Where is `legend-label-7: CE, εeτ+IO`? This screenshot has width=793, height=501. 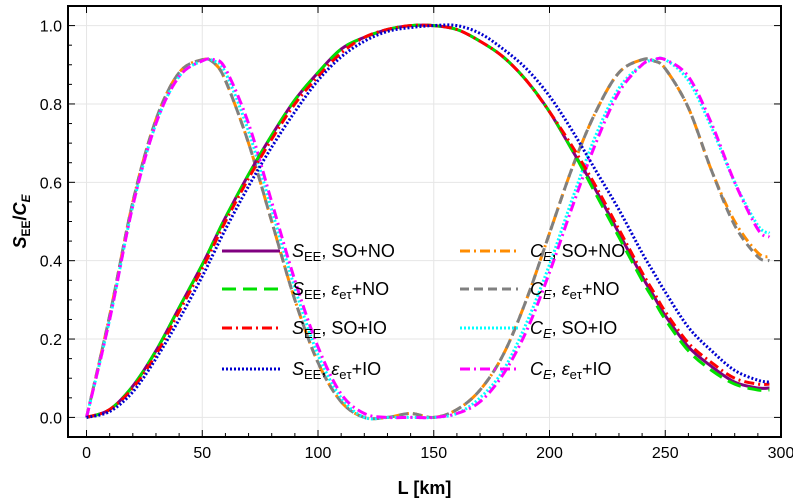
legend-label-7: CE, εeτ+IO is located at coordinates (571, 370).